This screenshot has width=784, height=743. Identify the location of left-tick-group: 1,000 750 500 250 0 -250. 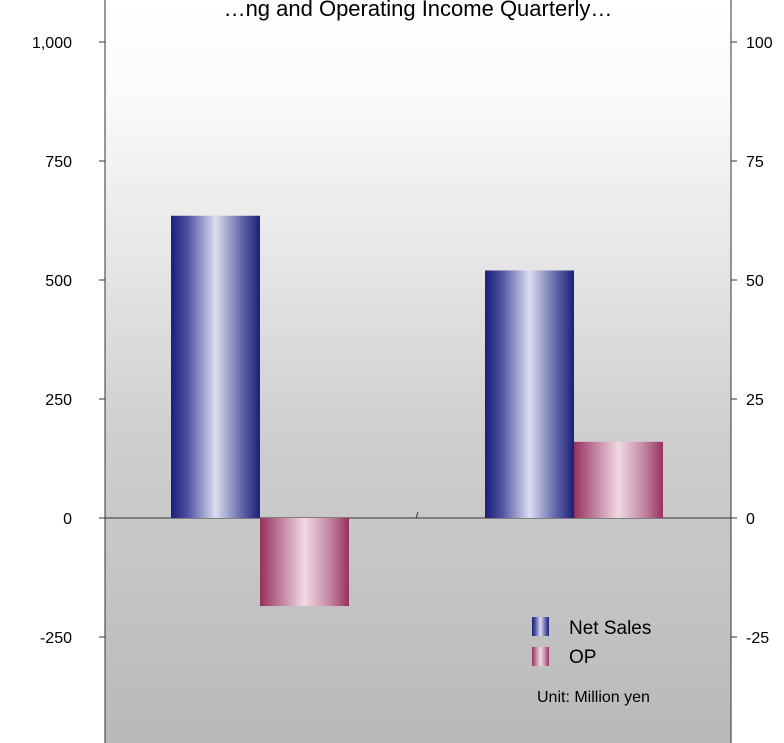
(68, 341).